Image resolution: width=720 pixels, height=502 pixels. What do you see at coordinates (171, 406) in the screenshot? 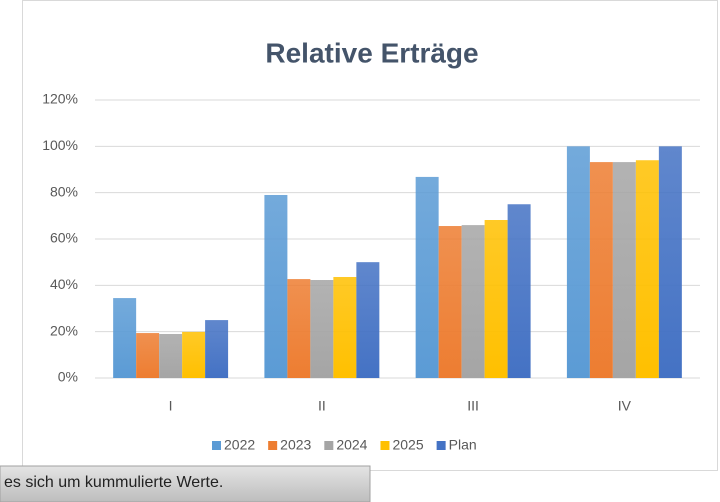
I see `x-tick-label: I` at bounding box center [171, 406].